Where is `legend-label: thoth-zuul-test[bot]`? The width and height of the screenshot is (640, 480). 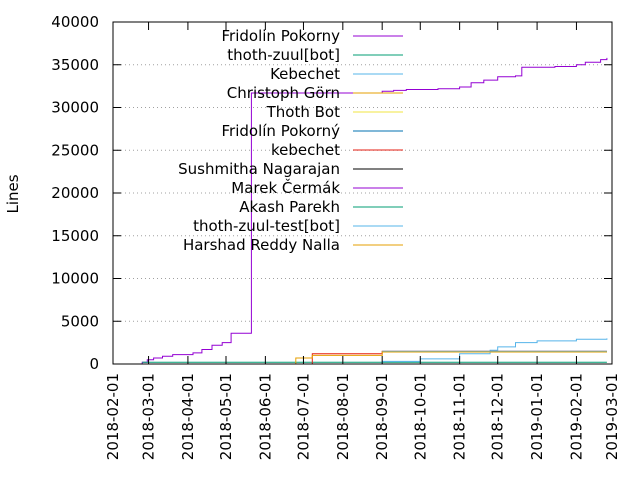
legend-label: thoth-zuul-test[bot] is located at coordinates (266, 226).